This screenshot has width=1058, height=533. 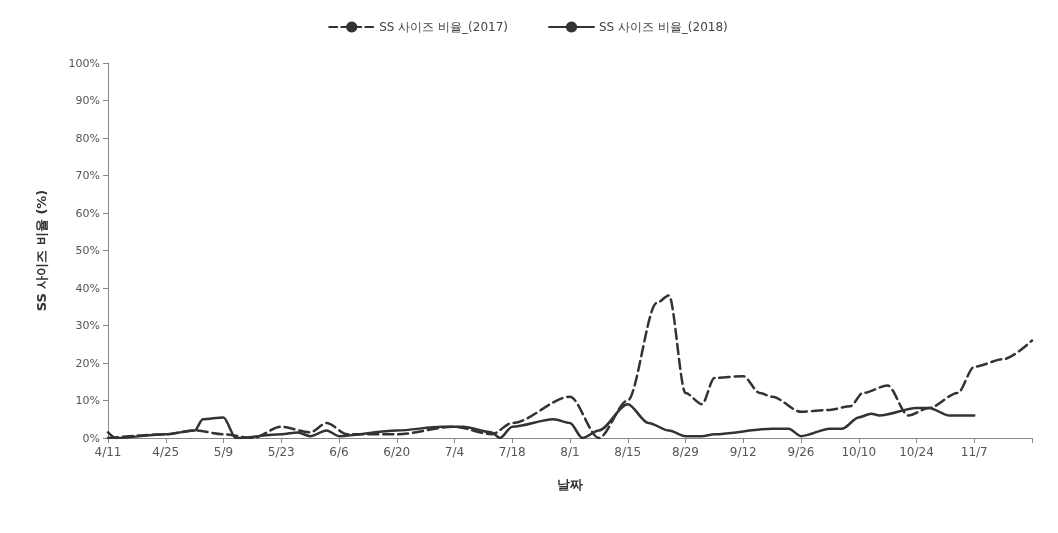 I want to click on x-tick-label: 8/15, so click(x=628, y=452).